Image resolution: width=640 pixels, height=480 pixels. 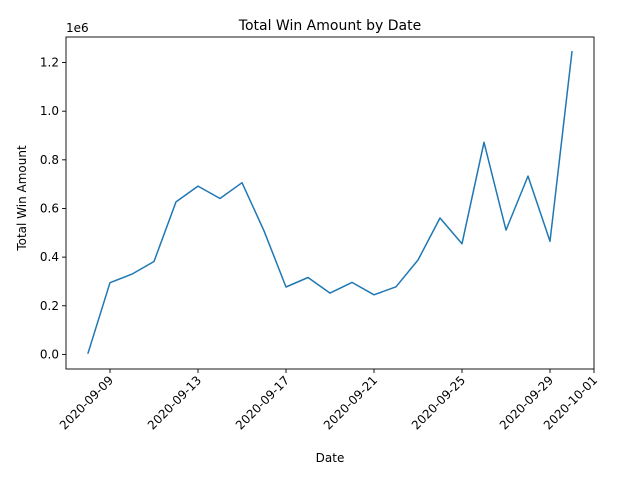 I want to click on x-tick-label: 2020-09-09, so click(x=86, y=402).